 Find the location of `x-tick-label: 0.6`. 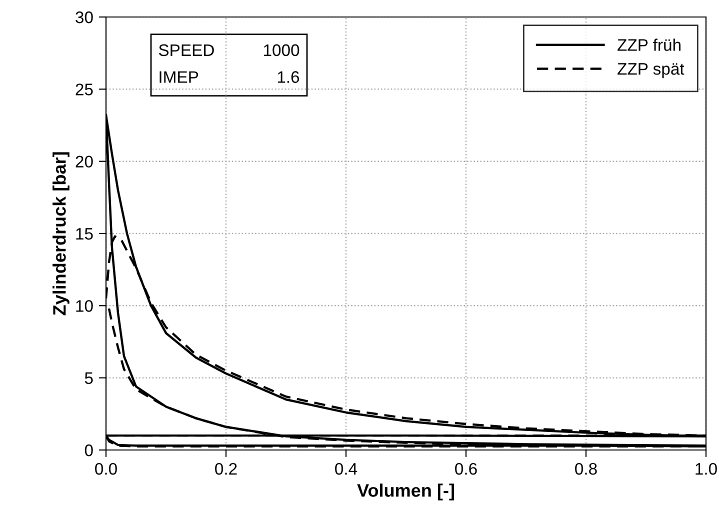

x-tick-label: 0.6 is located at coordinates (466, 468).